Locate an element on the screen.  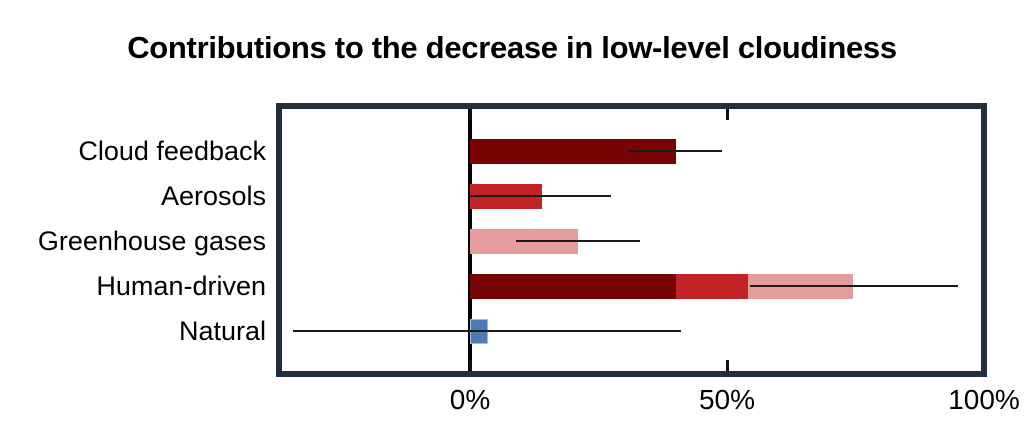
y-category-label: Aerosols is located at coordinates (213, 196).